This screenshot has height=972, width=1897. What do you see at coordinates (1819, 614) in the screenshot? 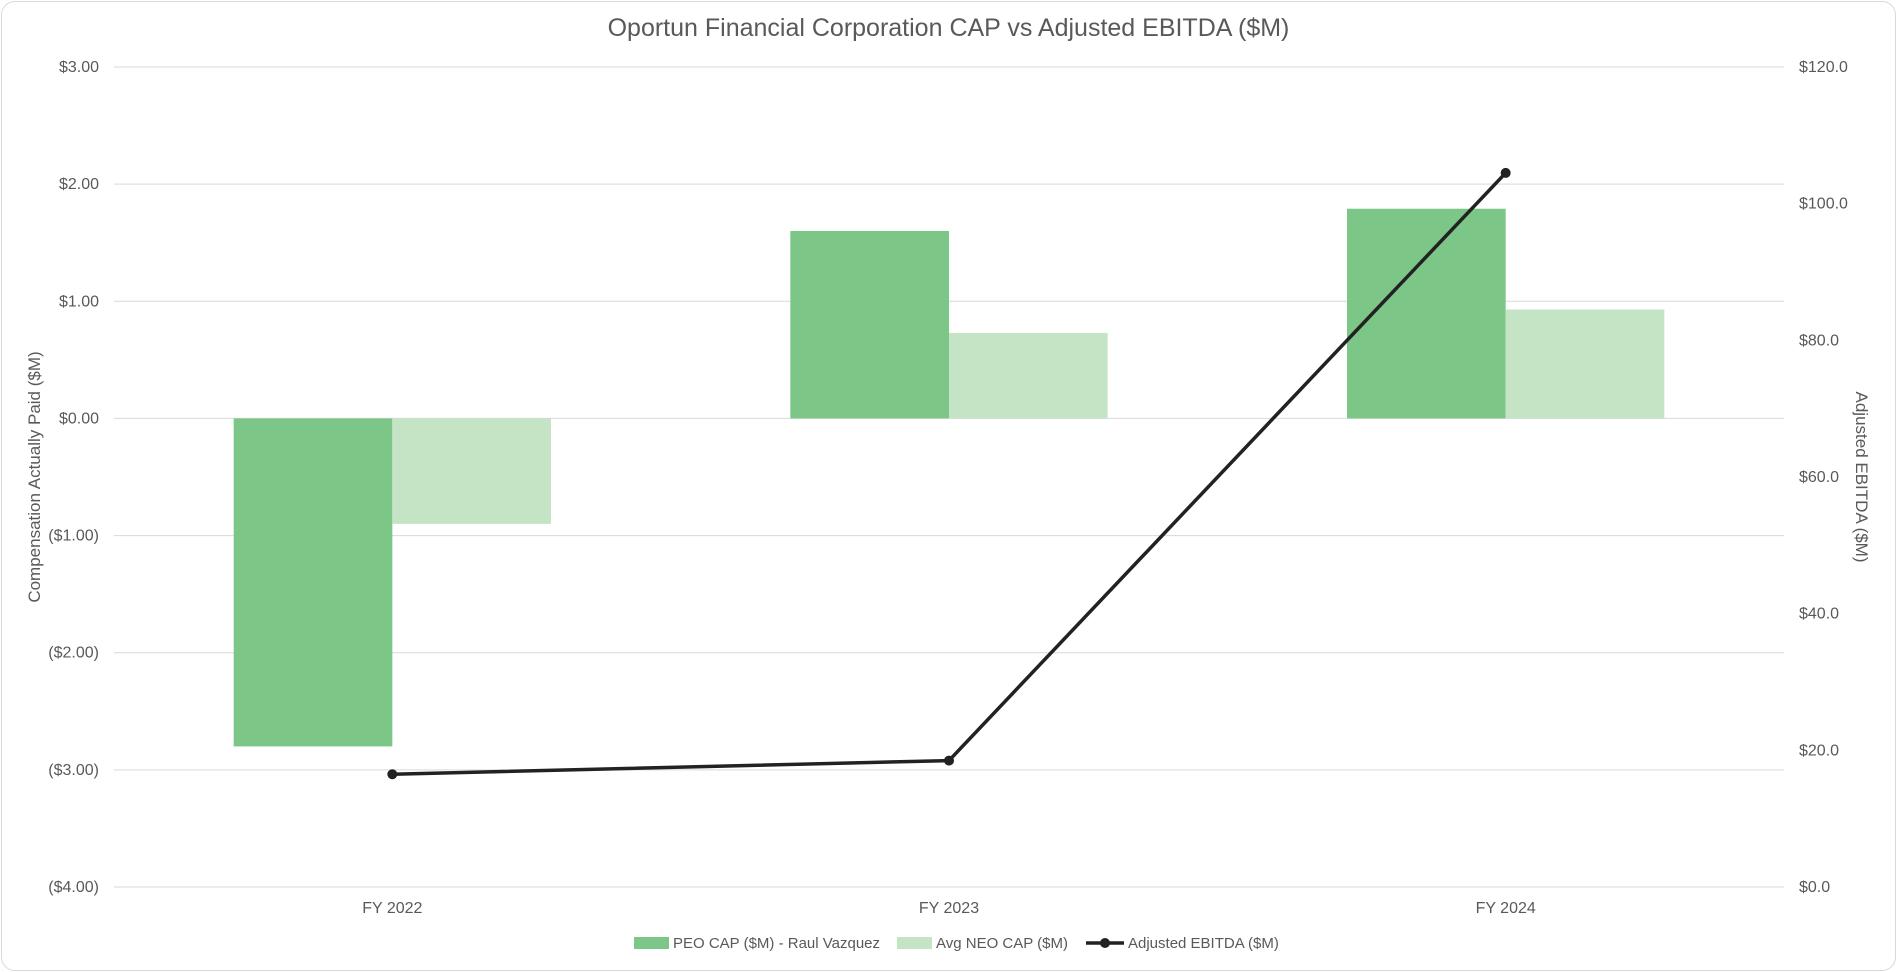
I see `right-tick-label: $40.0` at bounding box center [1819, 614].